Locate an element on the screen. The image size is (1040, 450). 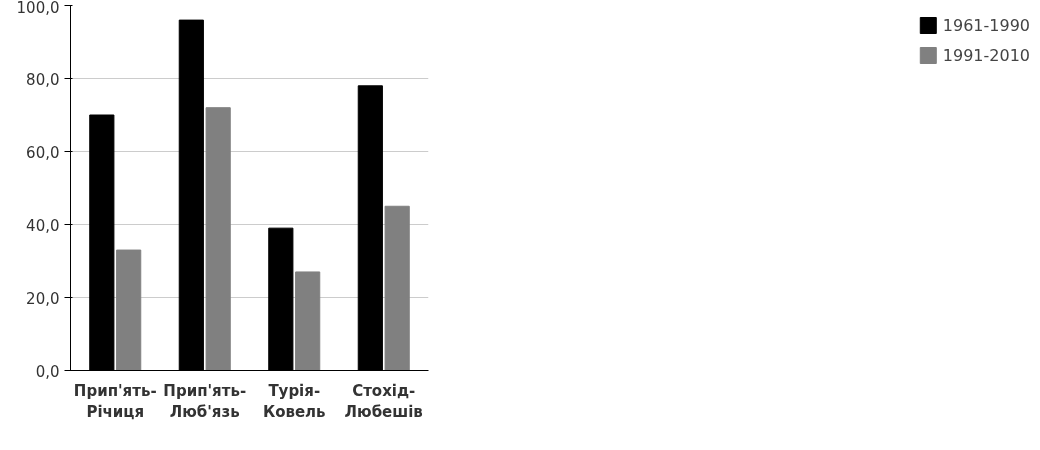
x-tick-label: Прип'ять- Люб'язь is located at coordinates (205, 401).